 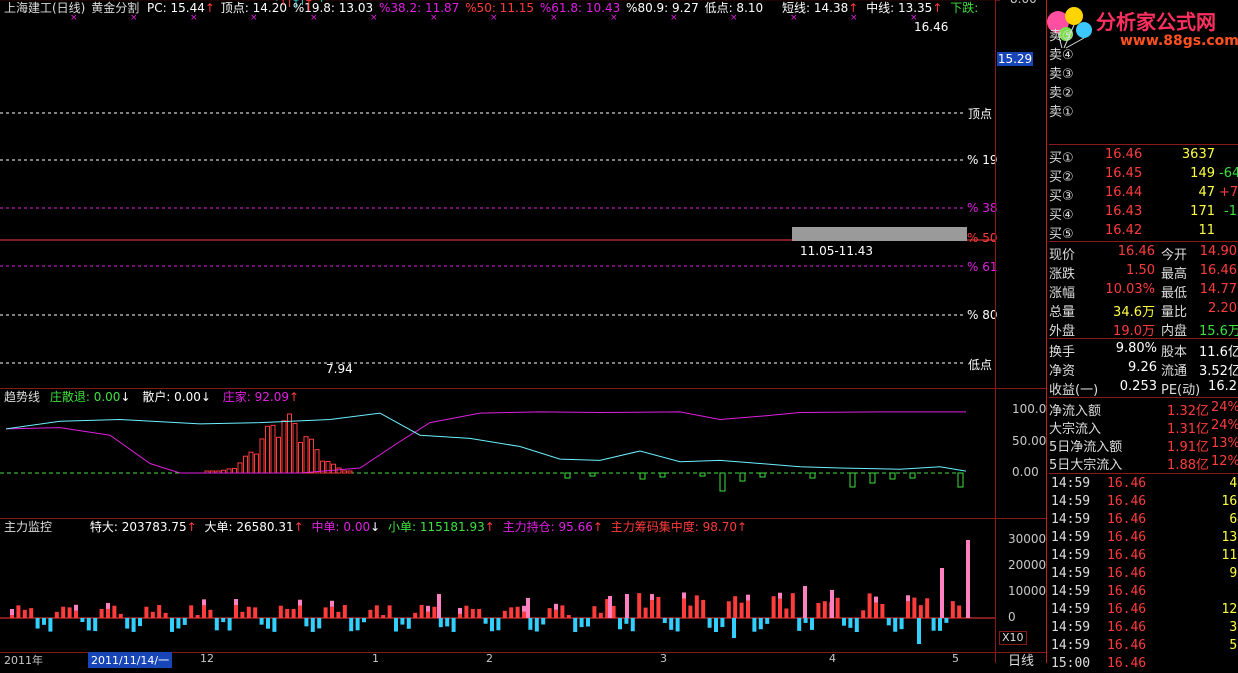 I want to click on tick-volume: 163, so click(x=1218, y=501).